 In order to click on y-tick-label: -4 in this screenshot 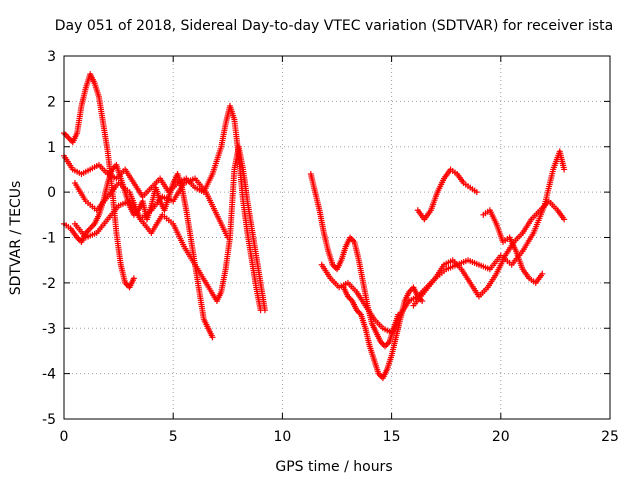, I will do `click(49, 375)`.